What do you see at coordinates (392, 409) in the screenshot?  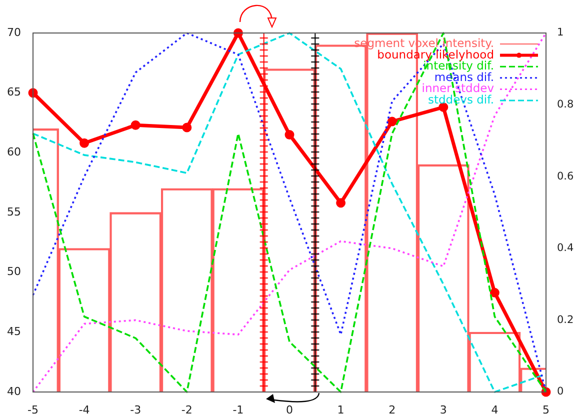 I see `x-tick-label: 2` at bounding box center [392, 409].